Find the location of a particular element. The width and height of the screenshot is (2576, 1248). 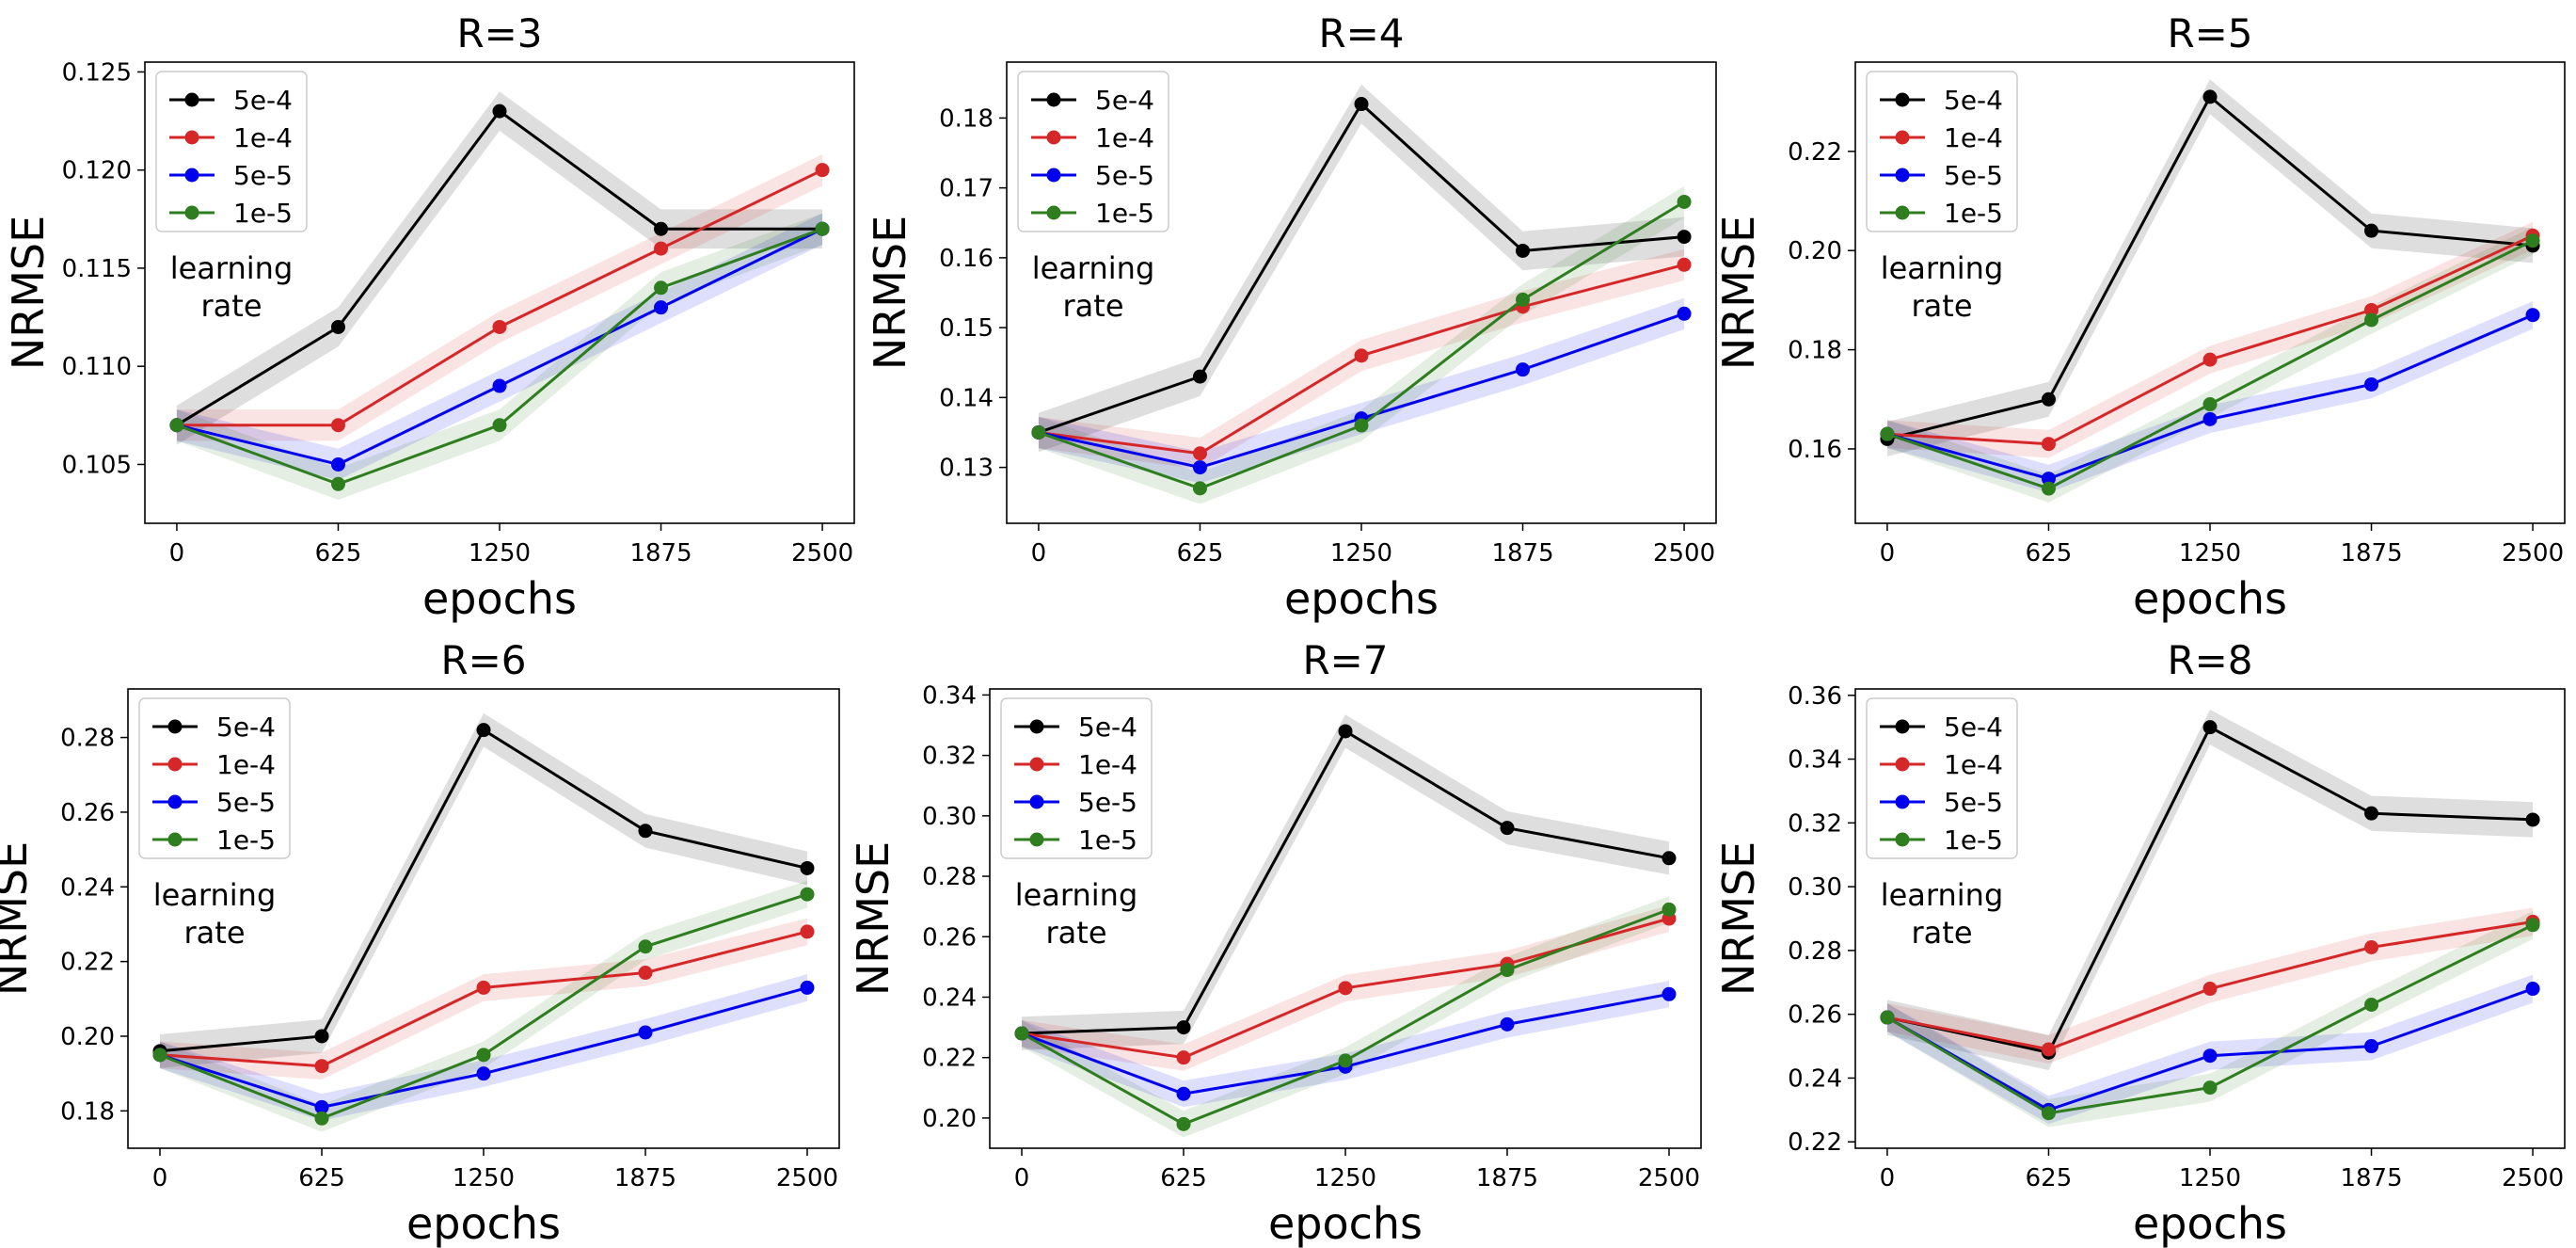

chart-title: R=3 is located at coordinates (499, 33).